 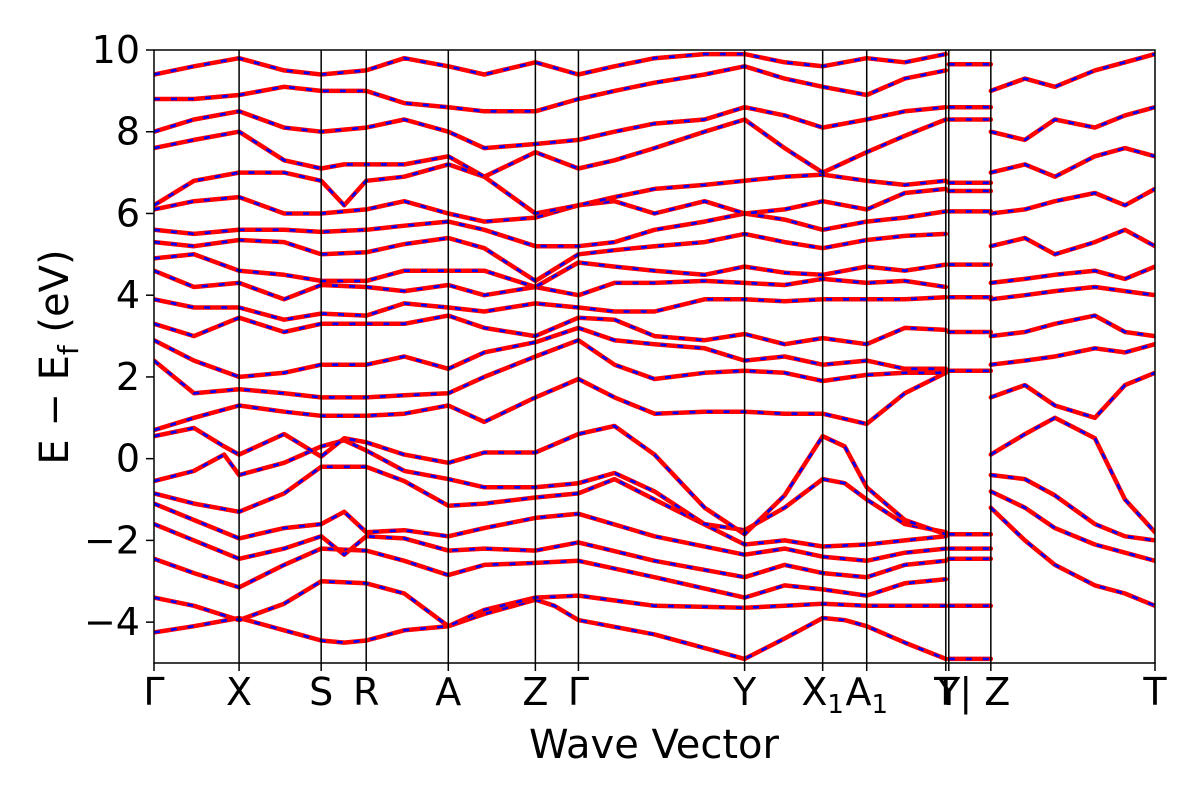 What do you see at coordinates (128, 213) in the screenshot?
I see `y-tick-label: 6` at bounding box center [128, 213].